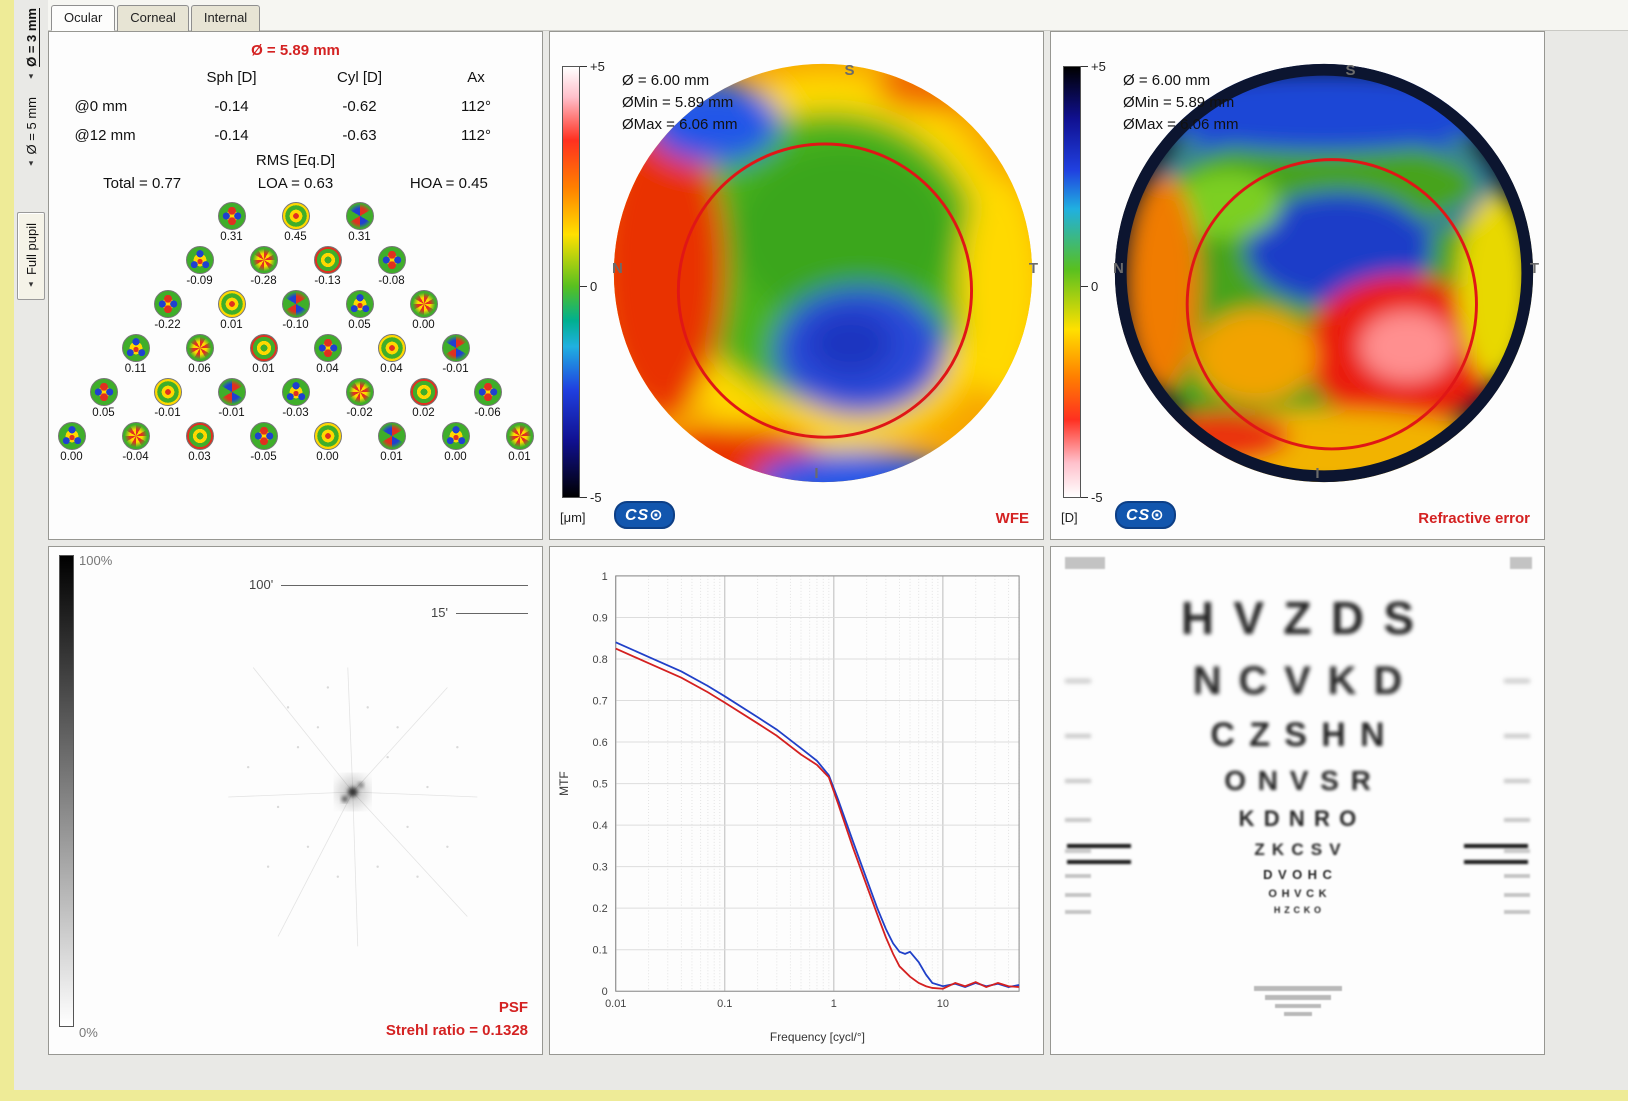  What do you see at coordinates (200, 266) in the screenshot?
I see `zernike-mode: -0.09` at bounding box center [200, 266].